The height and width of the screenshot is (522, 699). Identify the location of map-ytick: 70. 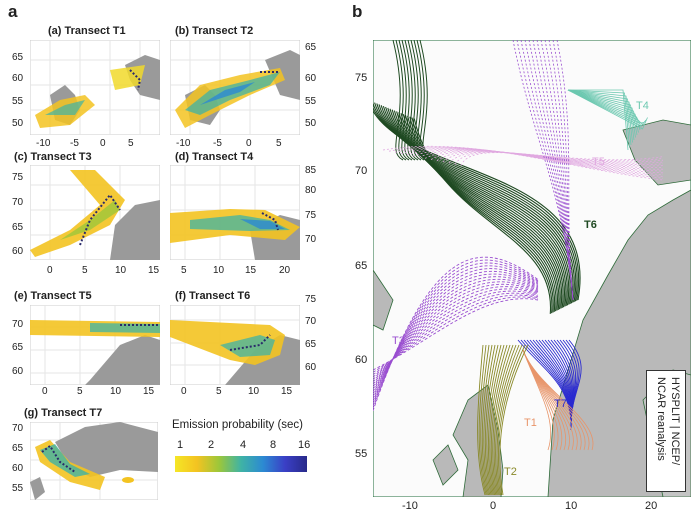
(361, 171).